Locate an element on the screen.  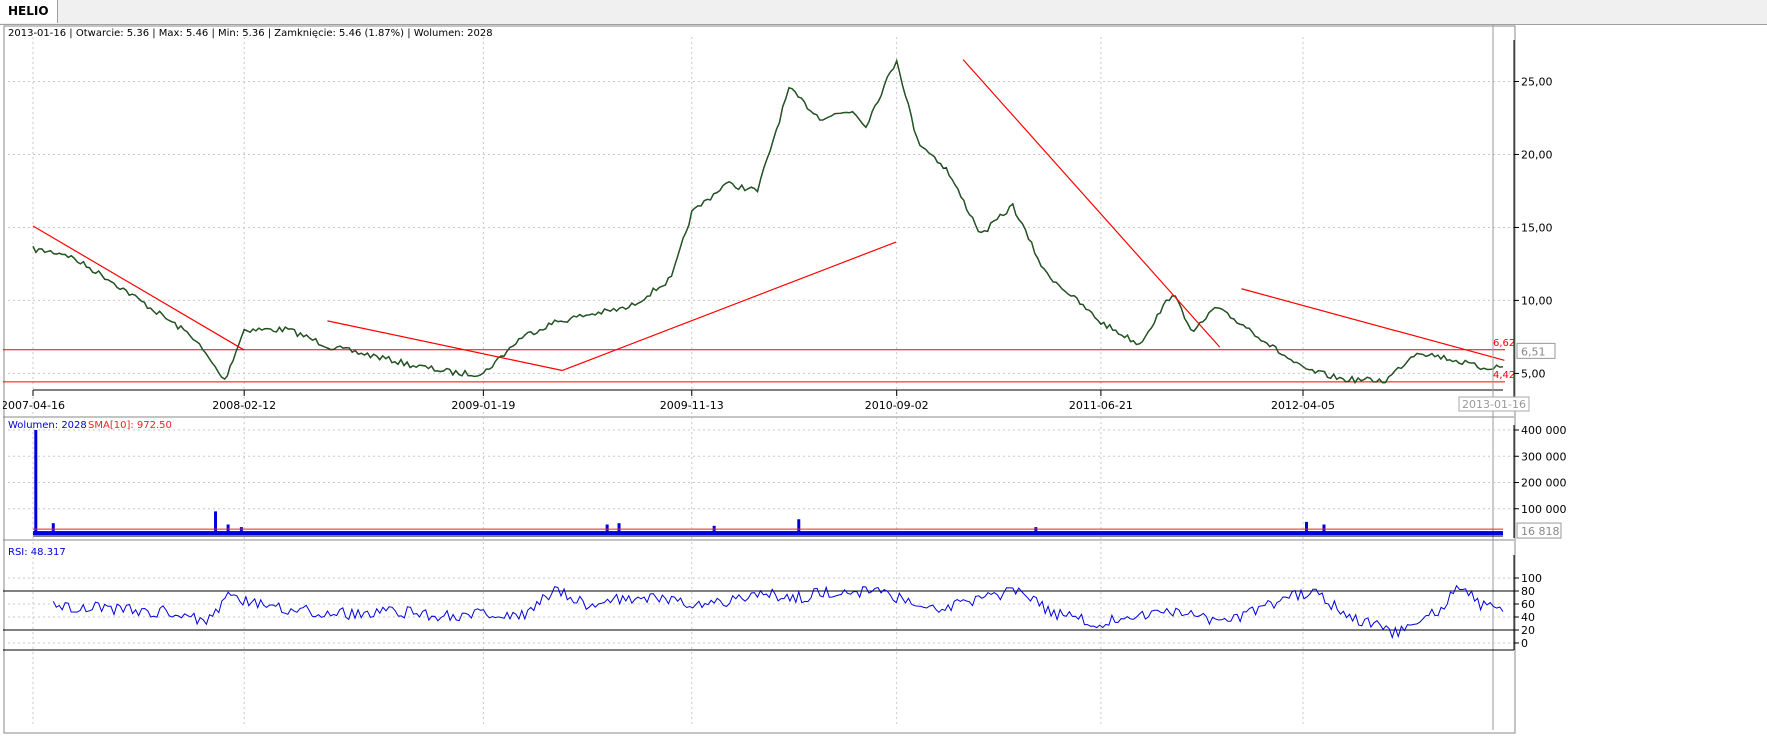
x-tick-label: 2012-04-05 is located at coordinates (1303, 405).